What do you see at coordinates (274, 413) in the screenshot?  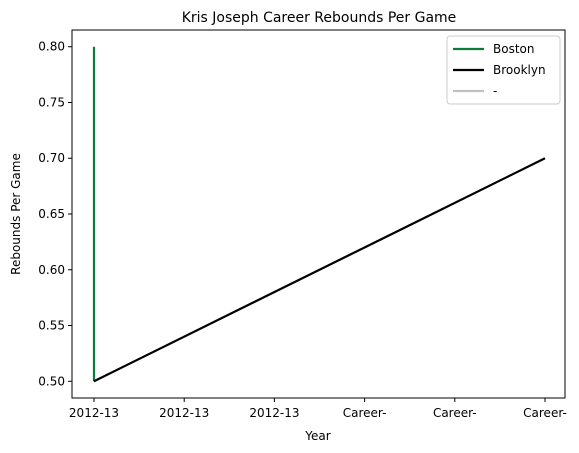 I see `x-tick-label-2: 2012-13` at bounding box center [274, 413].